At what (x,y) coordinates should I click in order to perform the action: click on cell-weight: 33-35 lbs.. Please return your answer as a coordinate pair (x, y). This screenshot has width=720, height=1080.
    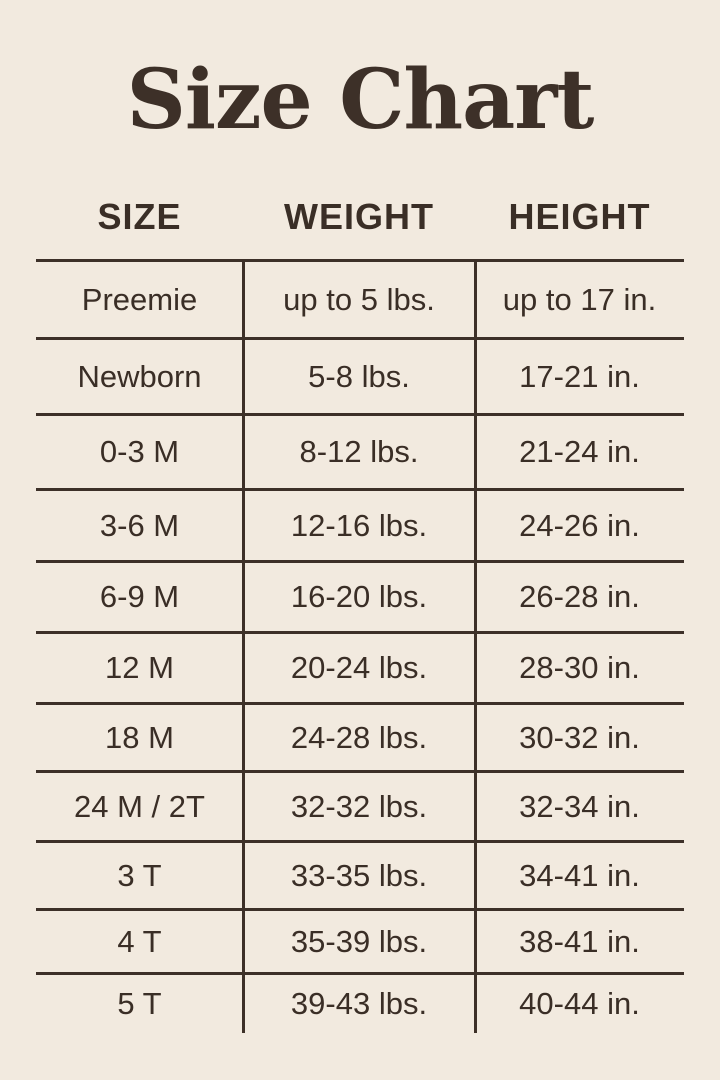
    Looking at the image, I should click on (359, 875).